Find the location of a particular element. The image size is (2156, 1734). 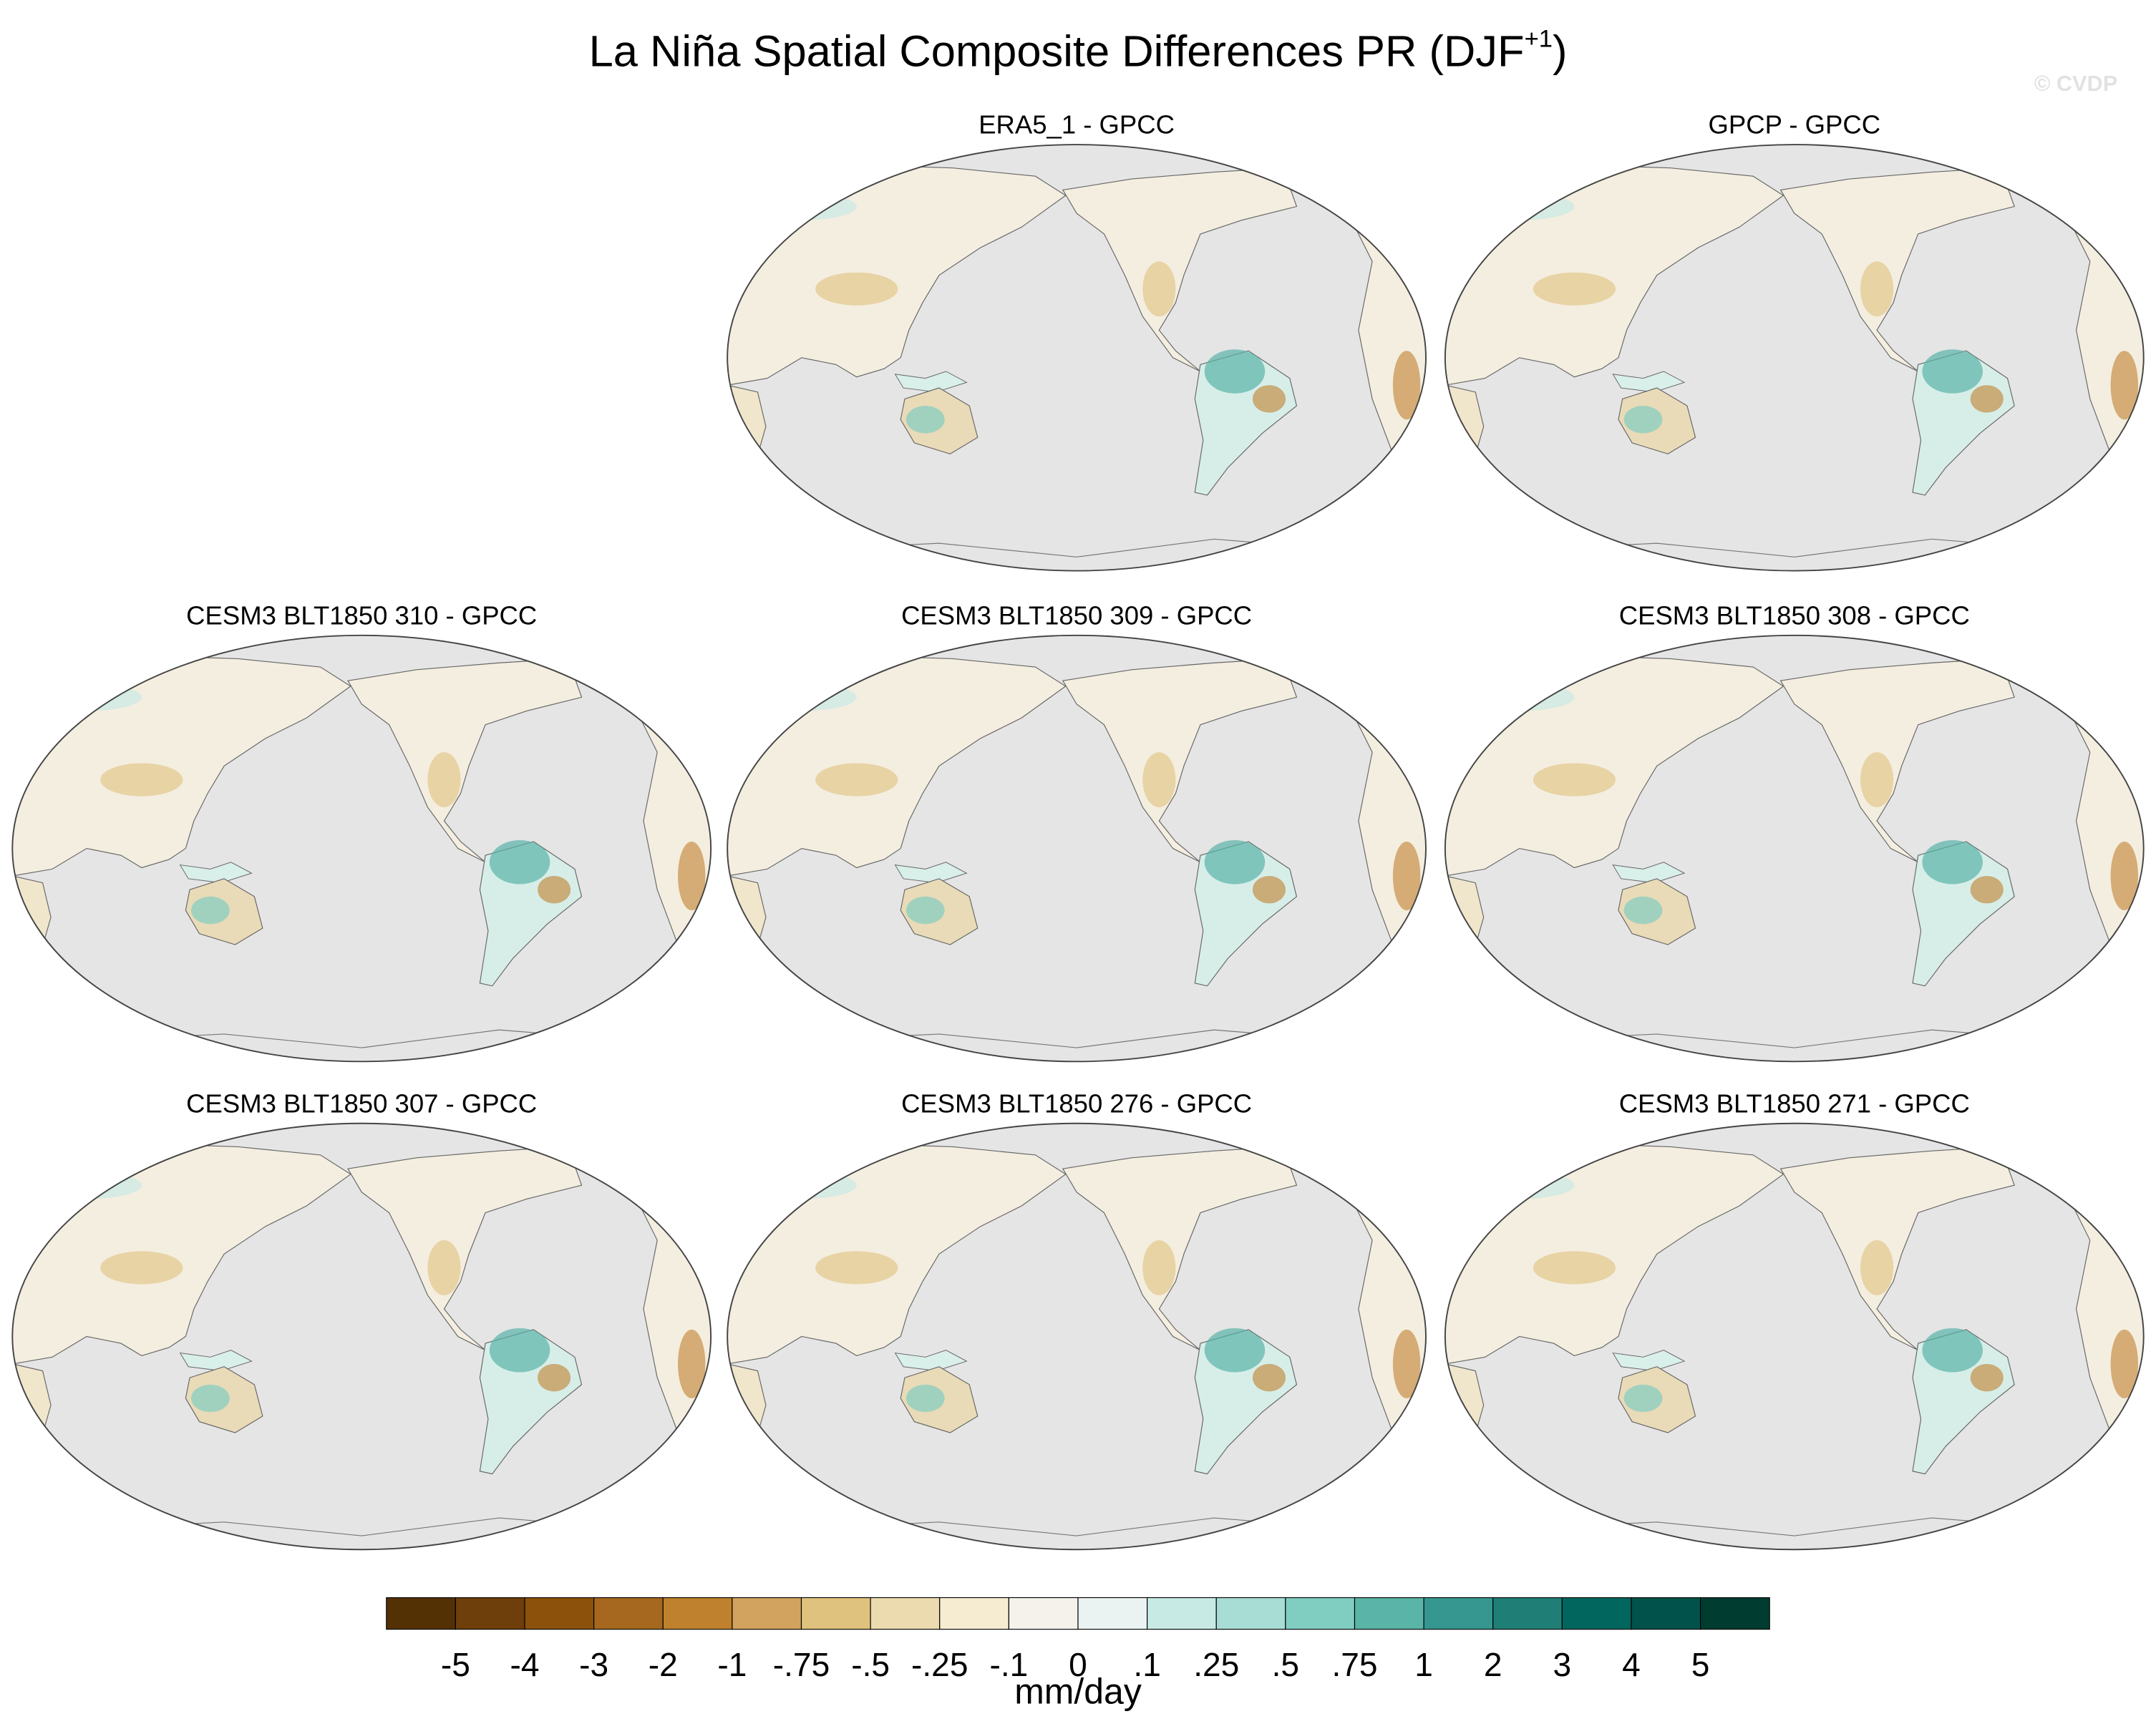

colorbar-label: 2 is located at coordinates (1493, 1664).